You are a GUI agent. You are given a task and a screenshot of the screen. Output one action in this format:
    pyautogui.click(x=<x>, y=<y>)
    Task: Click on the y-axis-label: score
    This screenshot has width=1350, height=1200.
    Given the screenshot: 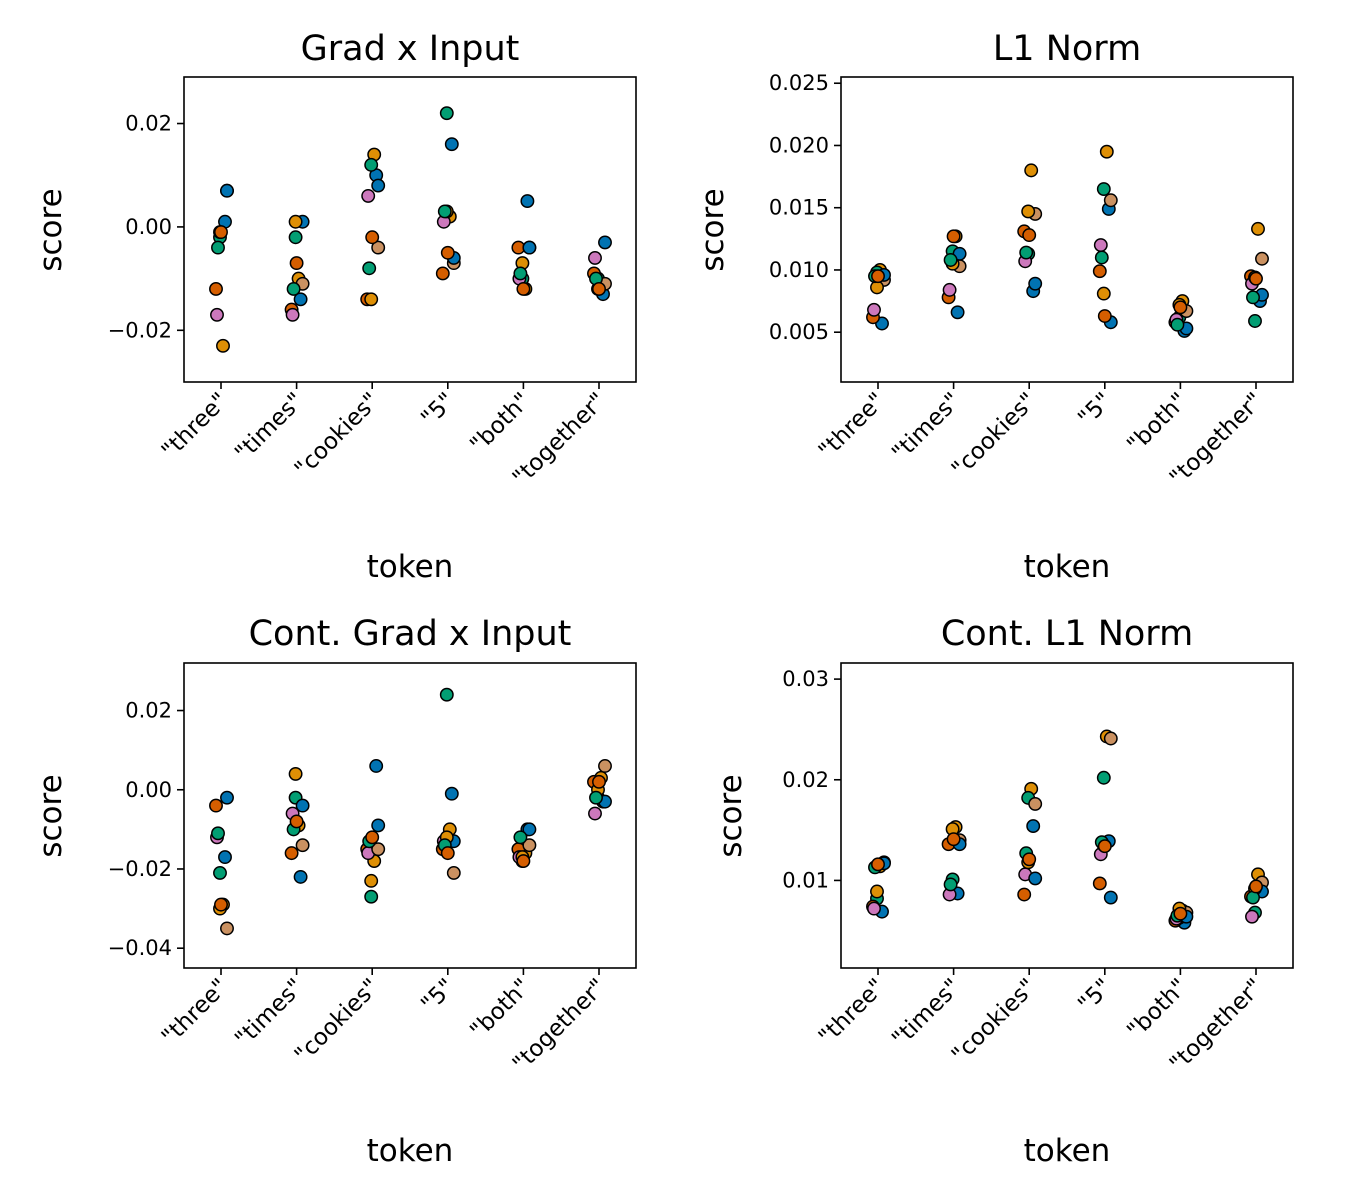 What is the action you would take?
    pyautogui.click(x=51, y=229)
    